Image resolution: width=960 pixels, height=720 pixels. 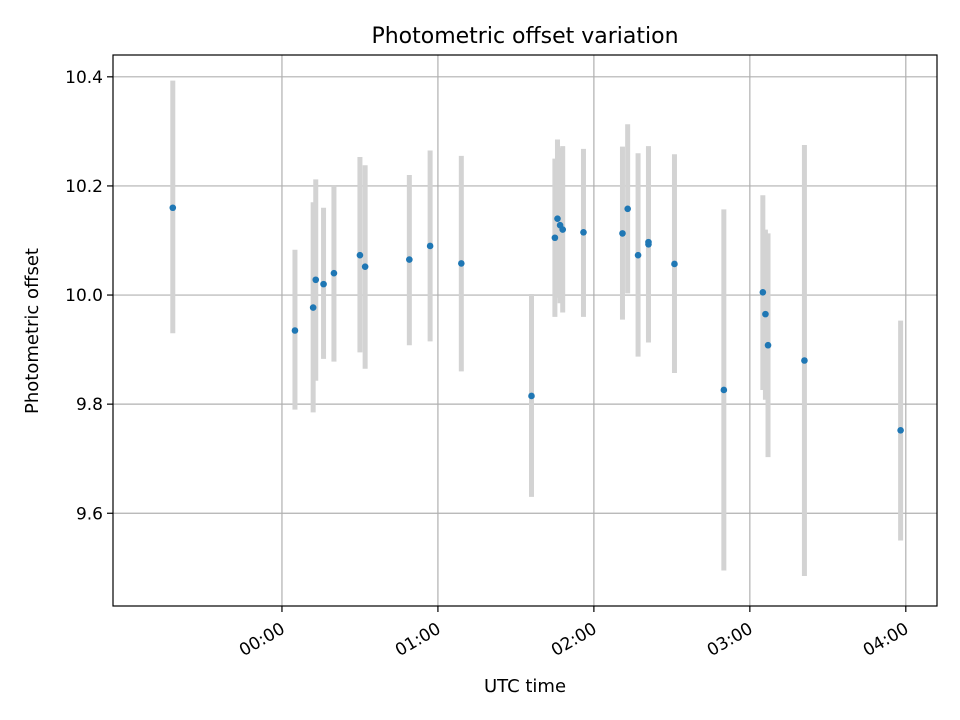 What do you see at coordinates (525, 686) in the screenshot?
I see `x-axis-label: UTC time` at bounding box center [525, 686].